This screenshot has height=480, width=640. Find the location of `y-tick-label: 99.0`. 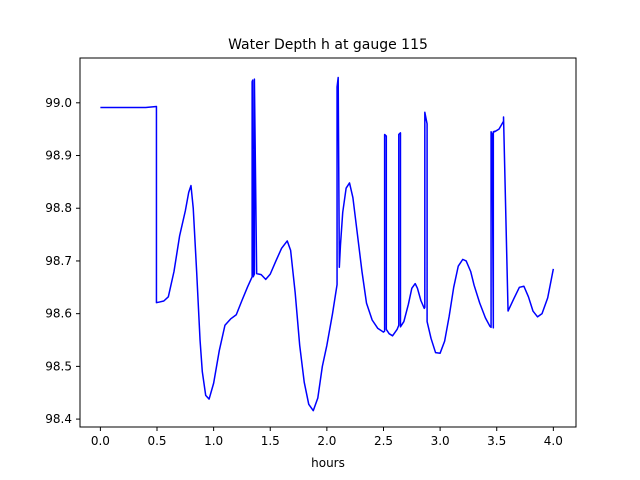

y-tick-label: 99.0 is located at coordinates (58, 103).